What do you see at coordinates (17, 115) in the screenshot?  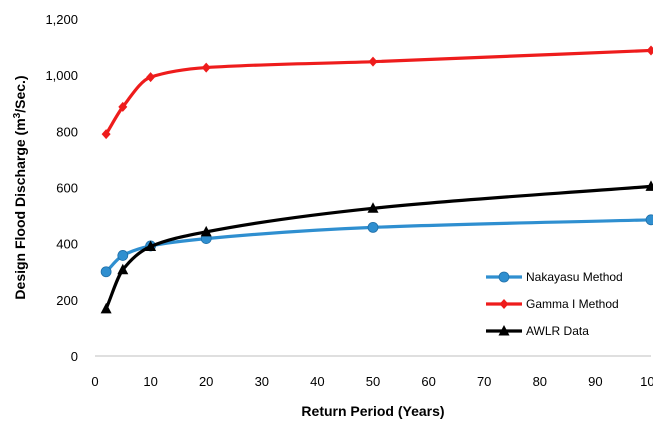 I see `y-axis-title-superscript: 3` at bounding box center [17, 115].